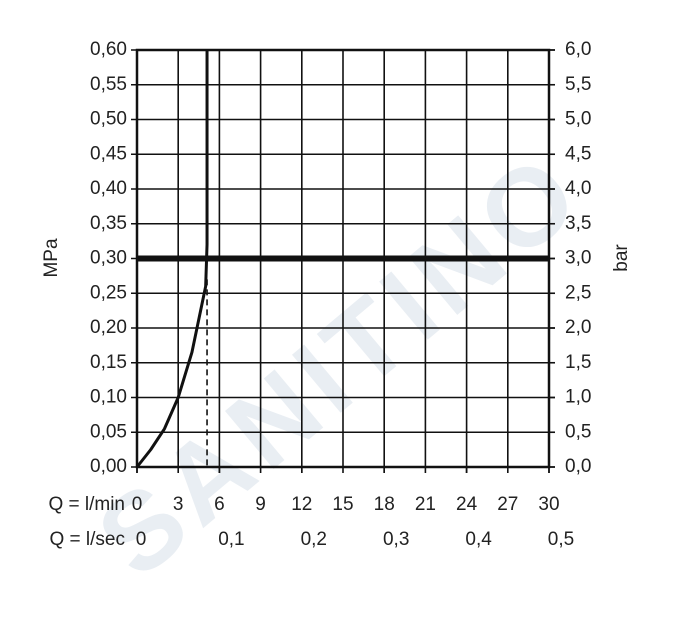 The image size is (700, 630). I want to click on x2-tick-label: 0, so click(141, 539).